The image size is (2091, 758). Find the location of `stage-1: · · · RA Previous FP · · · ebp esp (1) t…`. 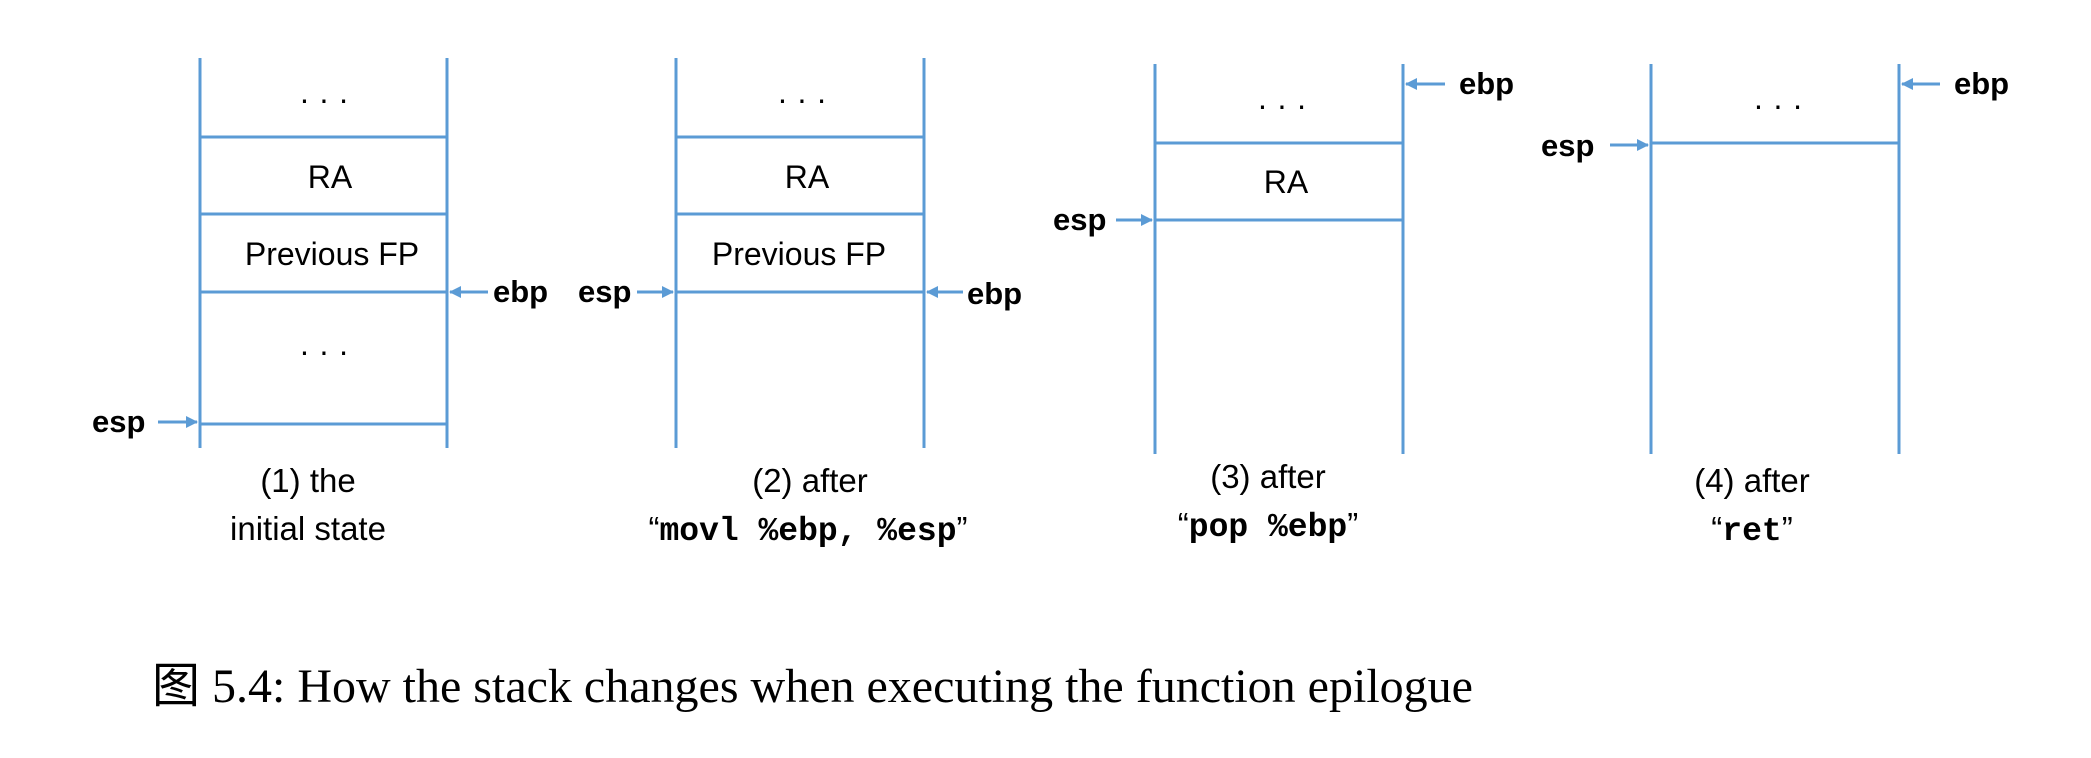

stage-1: · · · RA Previous FP · · · ebp esp (1) t… is located at coordinates (320, 302).